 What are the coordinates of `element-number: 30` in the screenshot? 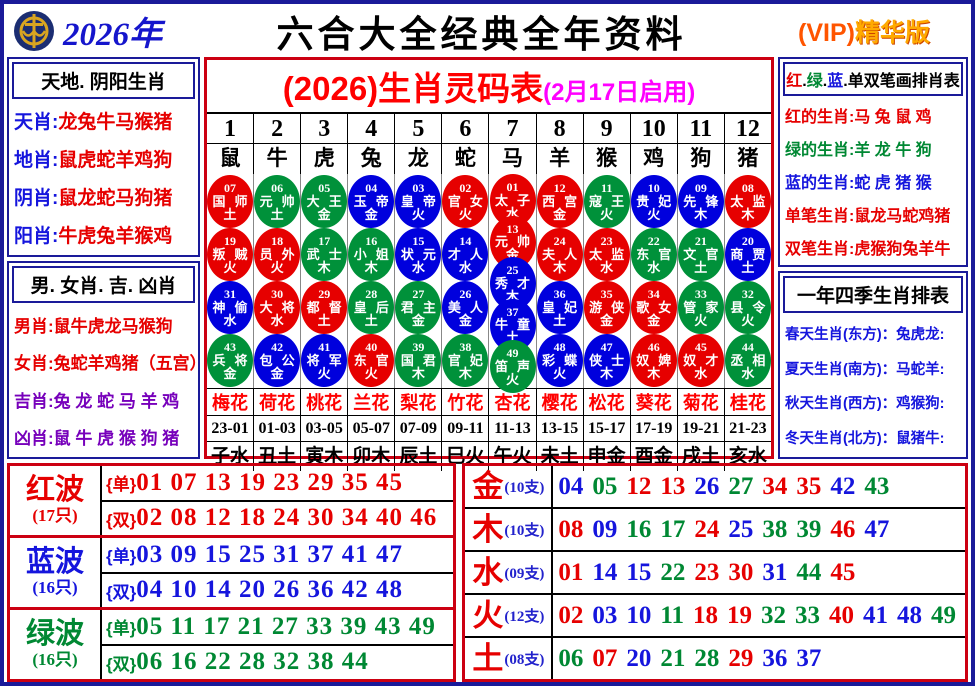 It's located at (741, 572).